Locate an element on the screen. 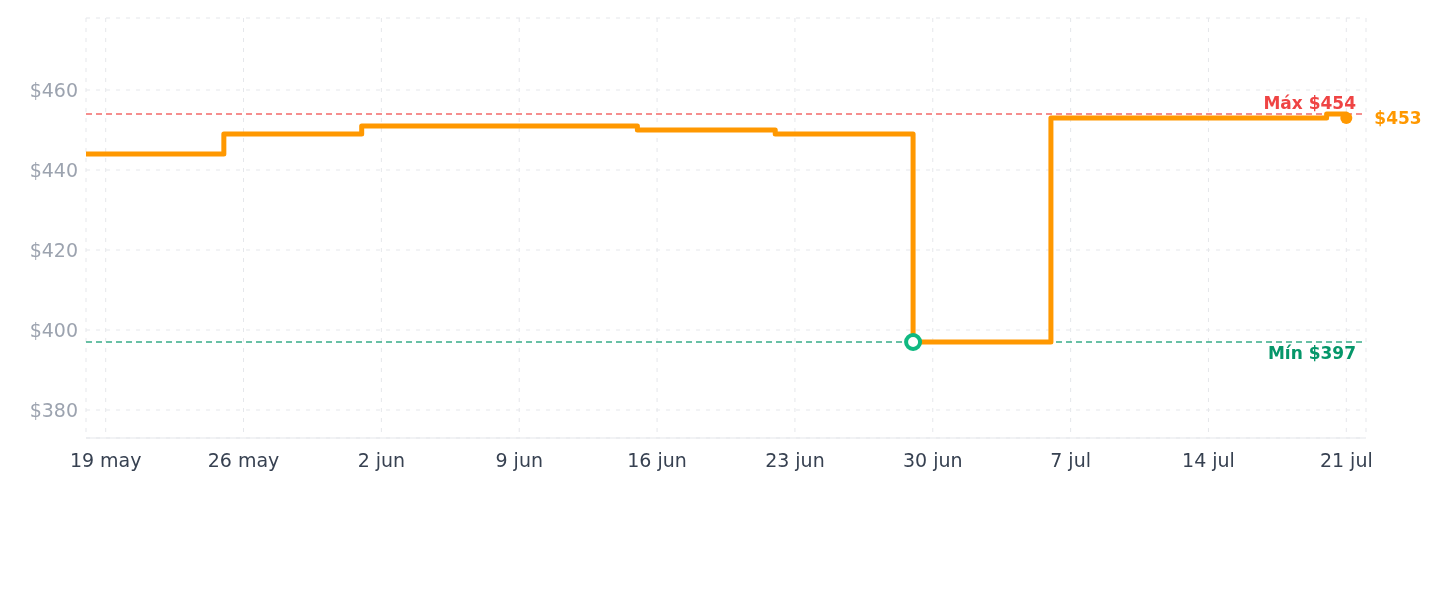 This screenshot has width=1447, height=607. x-tick-label: 23 jun is located at coordinates (795, 460).